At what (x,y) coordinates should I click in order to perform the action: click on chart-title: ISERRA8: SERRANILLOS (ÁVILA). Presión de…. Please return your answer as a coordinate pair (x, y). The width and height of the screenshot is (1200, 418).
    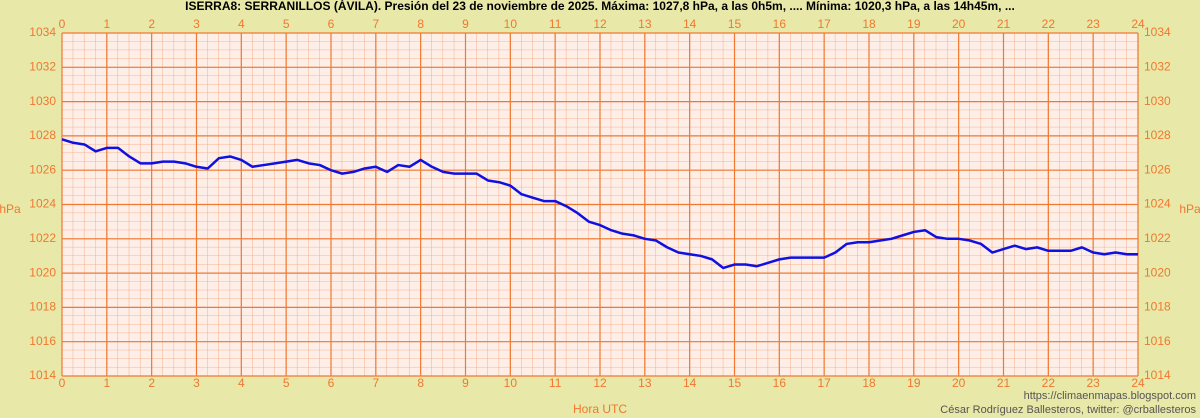
    Looking at the image, I should click on (600, 6).